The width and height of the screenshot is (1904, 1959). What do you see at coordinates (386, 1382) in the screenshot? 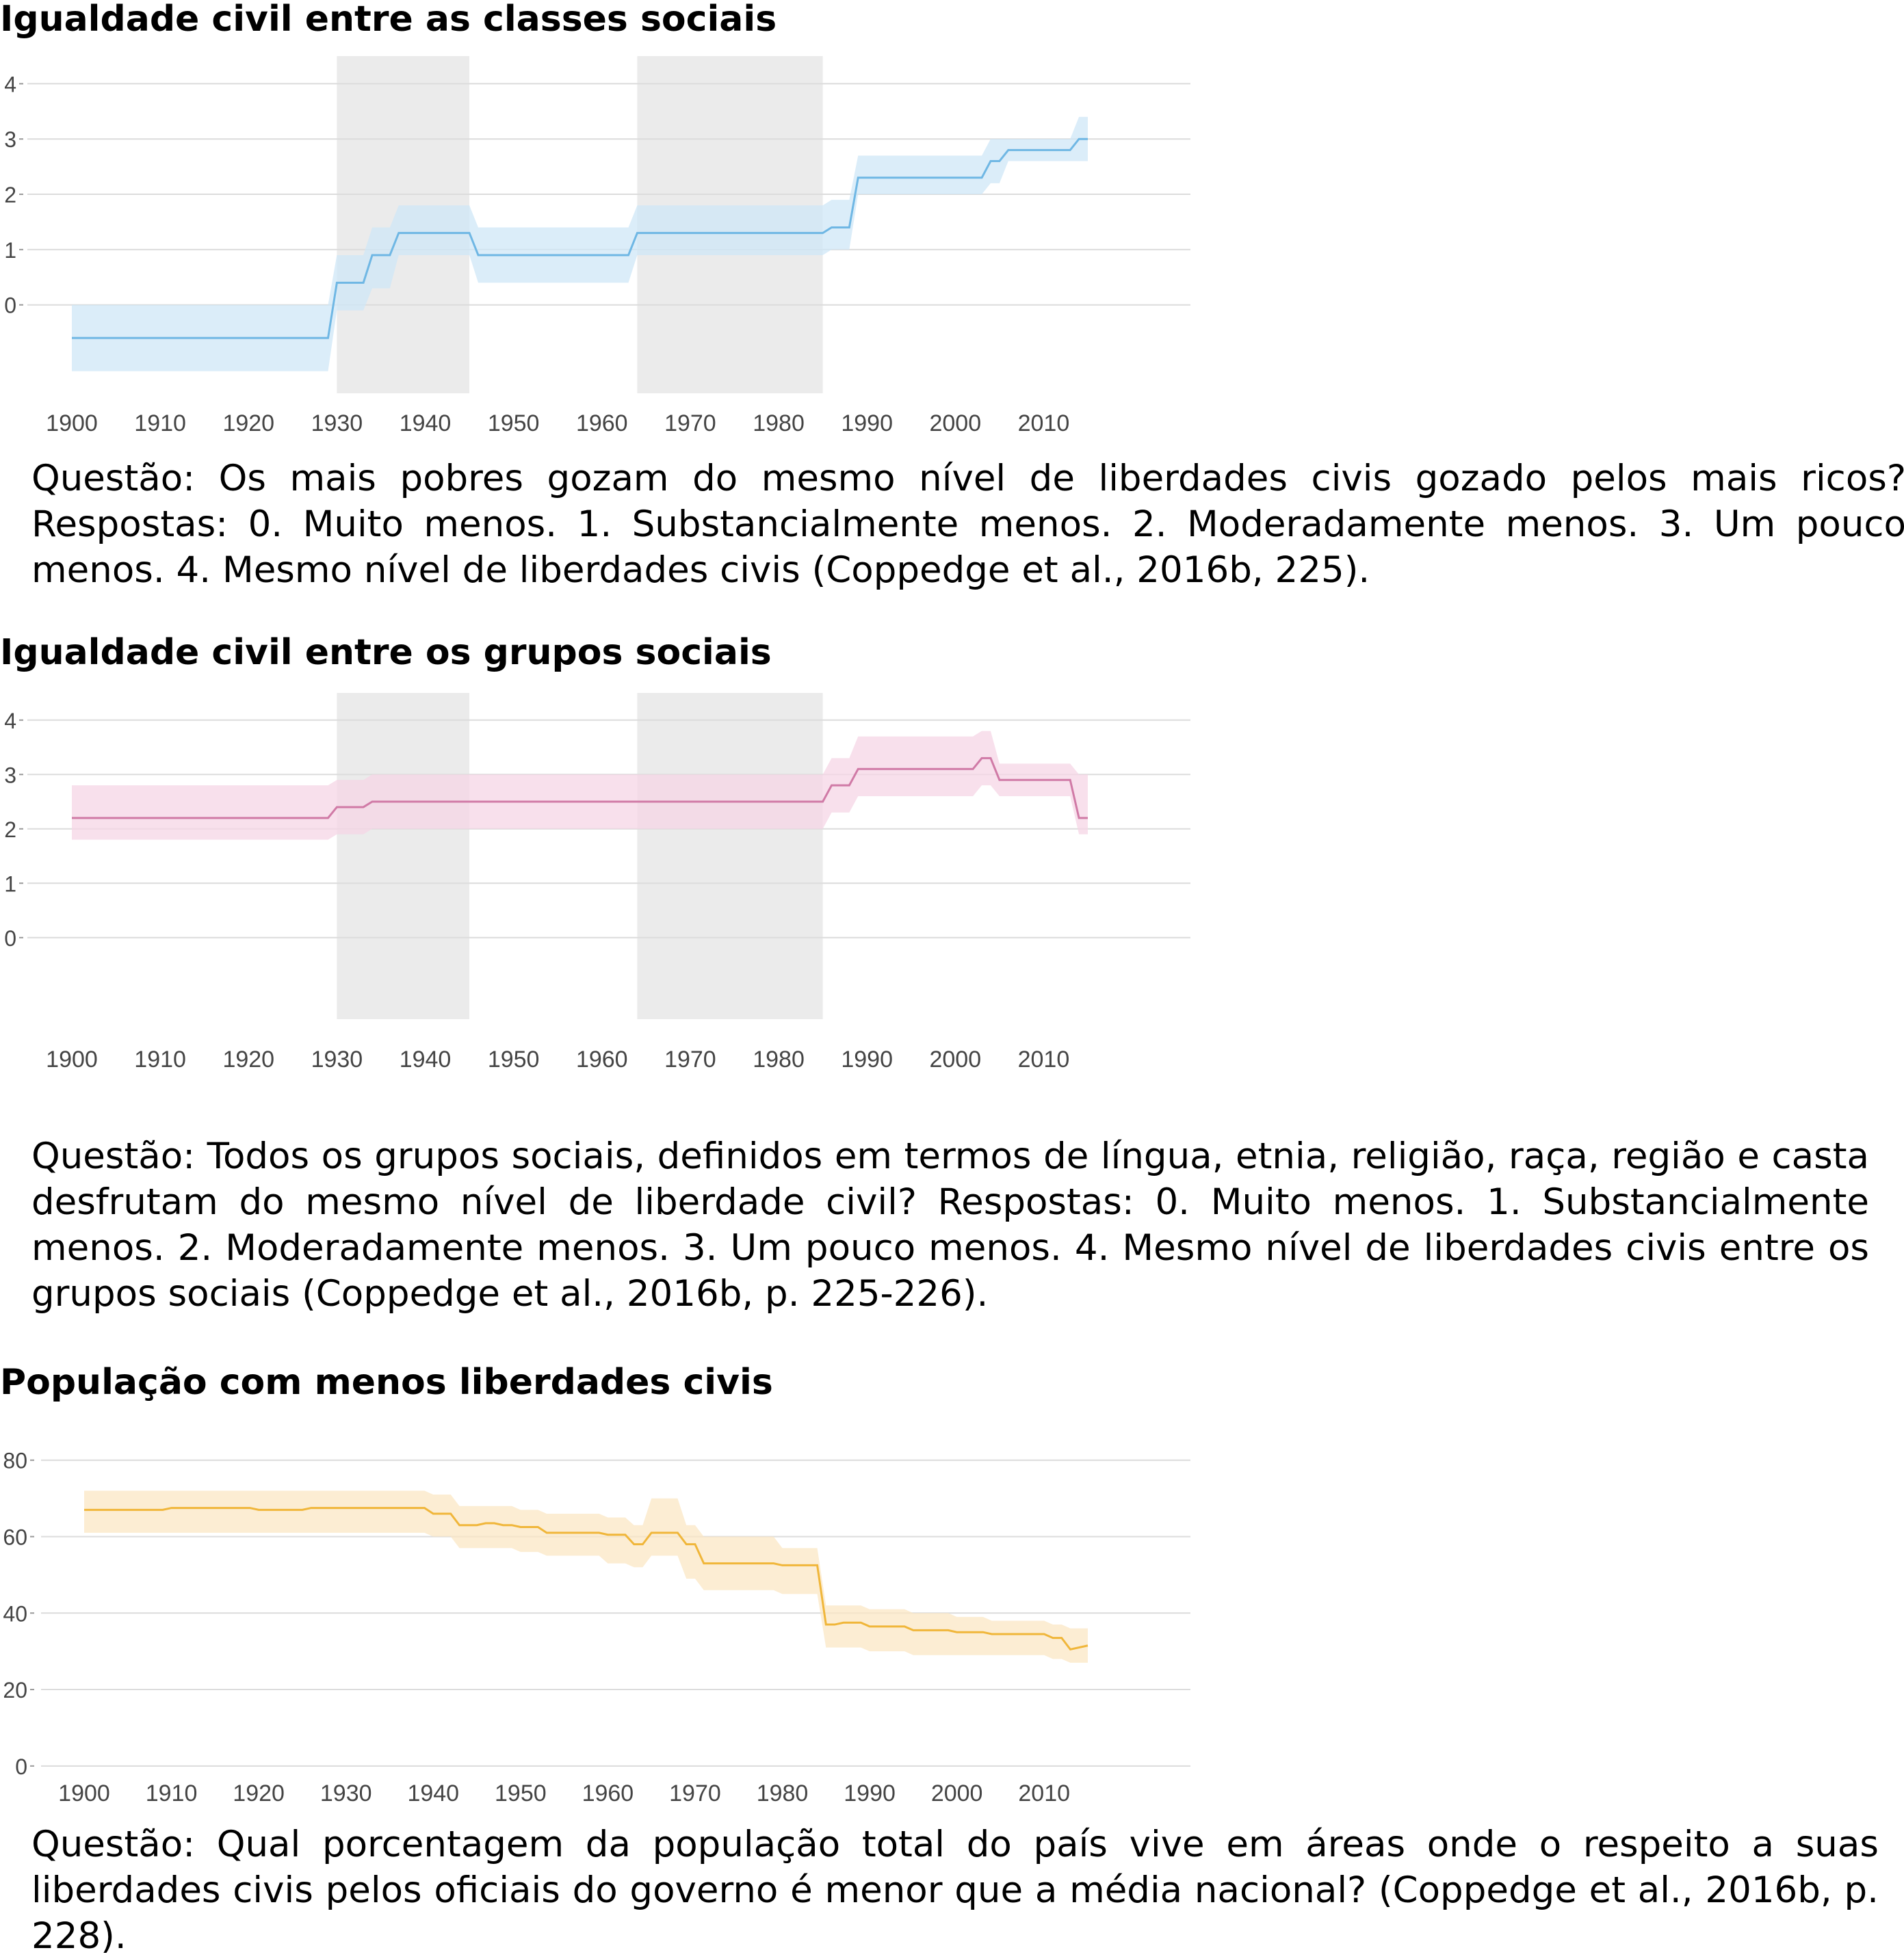
I see `chart-3-title: População com menos liberdades civis` at bounding box center [386, 1382].